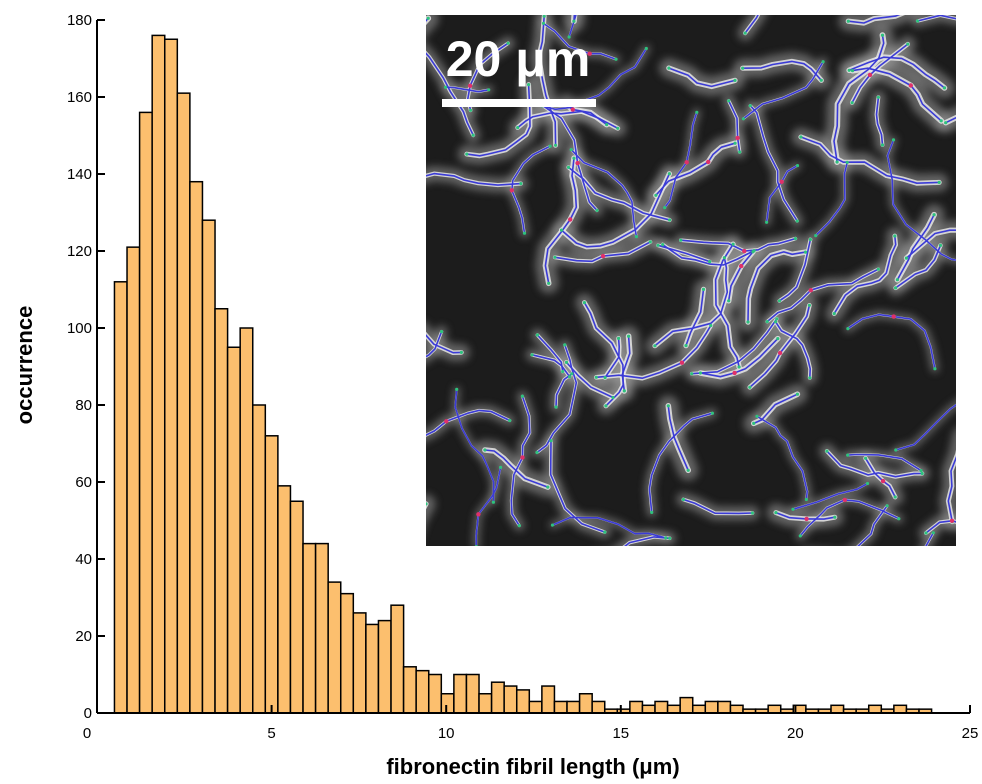 This screenshot has height=784, width=982. I want to click on y-tick-label: 40, so click(83, 559).